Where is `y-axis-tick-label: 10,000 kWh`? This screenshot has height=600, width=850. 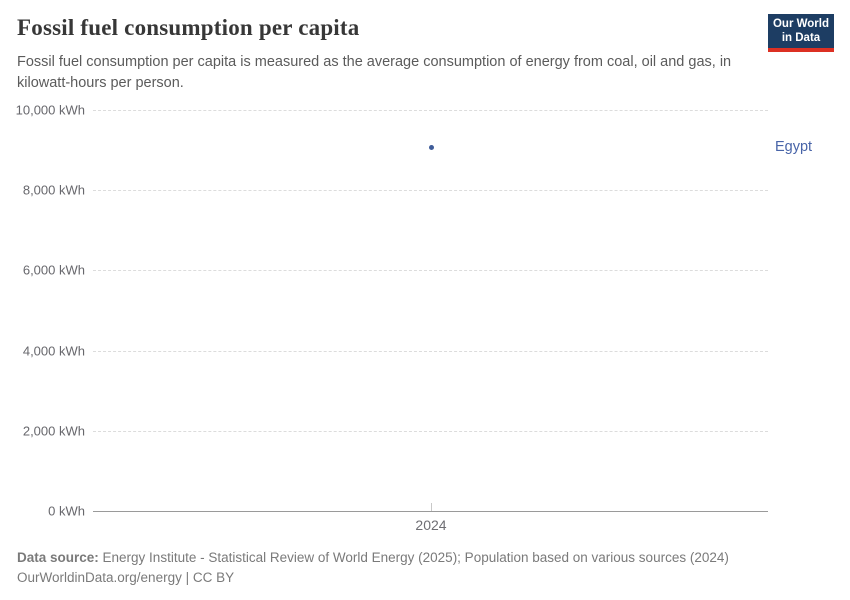 y-axis-tick-label: 10,000 kWh is located at coordinates (50, 110).